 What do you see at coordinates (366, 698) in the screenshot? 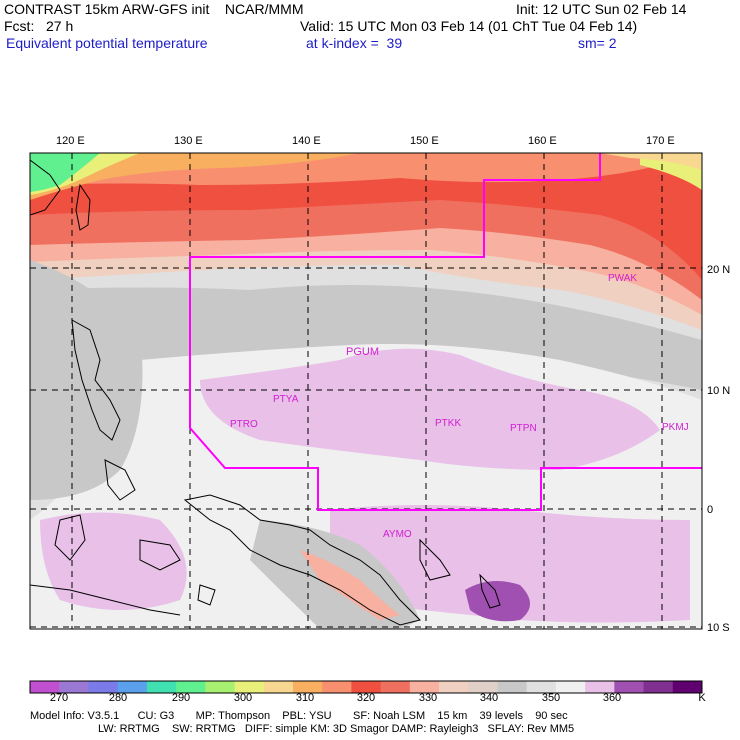
I see `colorbar-label-320: 320` at bounding box center [366, 698].